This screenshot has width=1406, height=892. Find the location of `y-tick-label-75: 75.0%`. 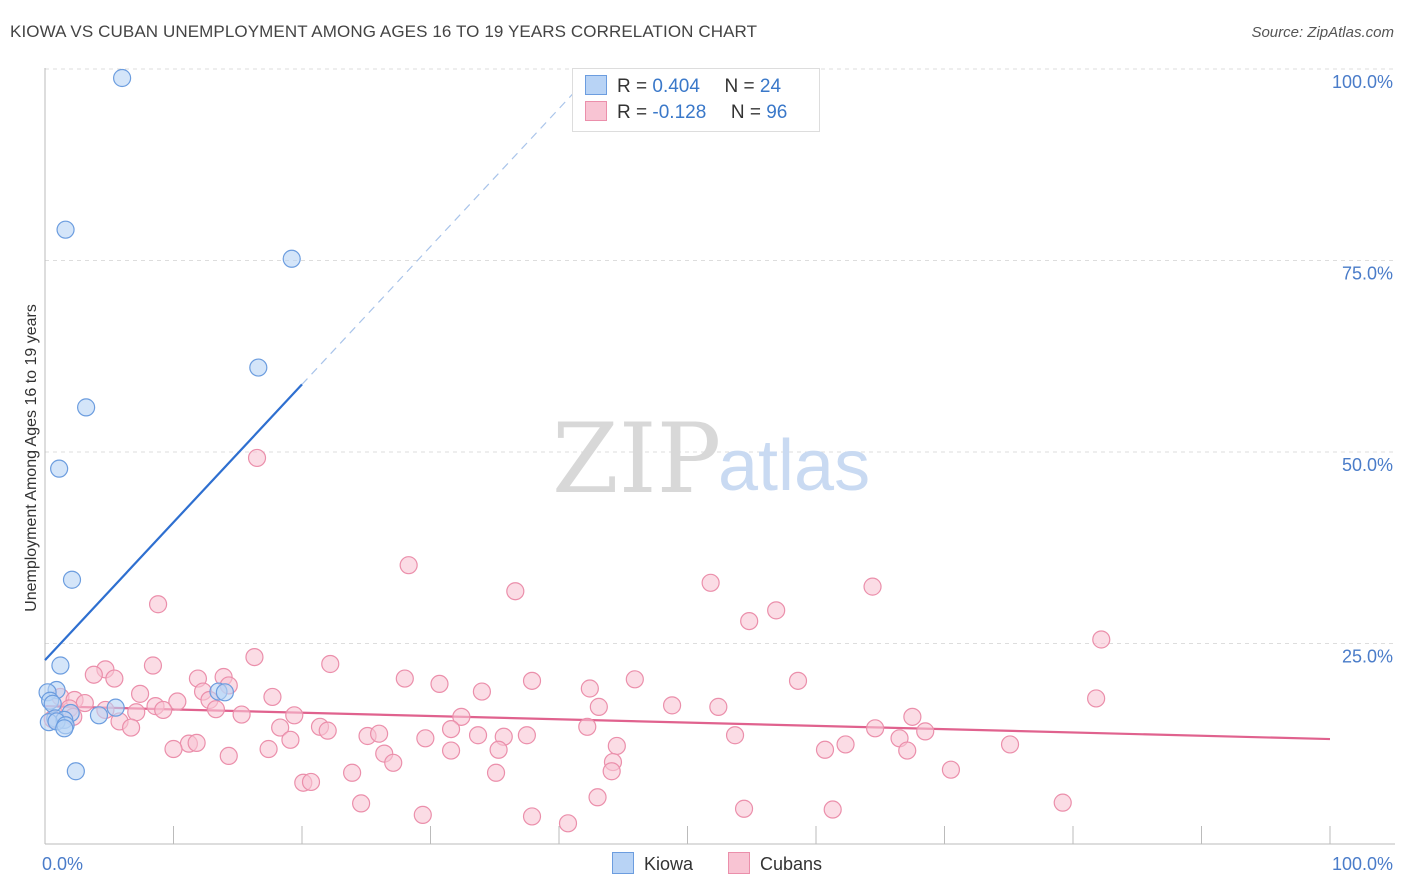

y-tick-label-75: 75.0% is located at coordinates (1367, 274).